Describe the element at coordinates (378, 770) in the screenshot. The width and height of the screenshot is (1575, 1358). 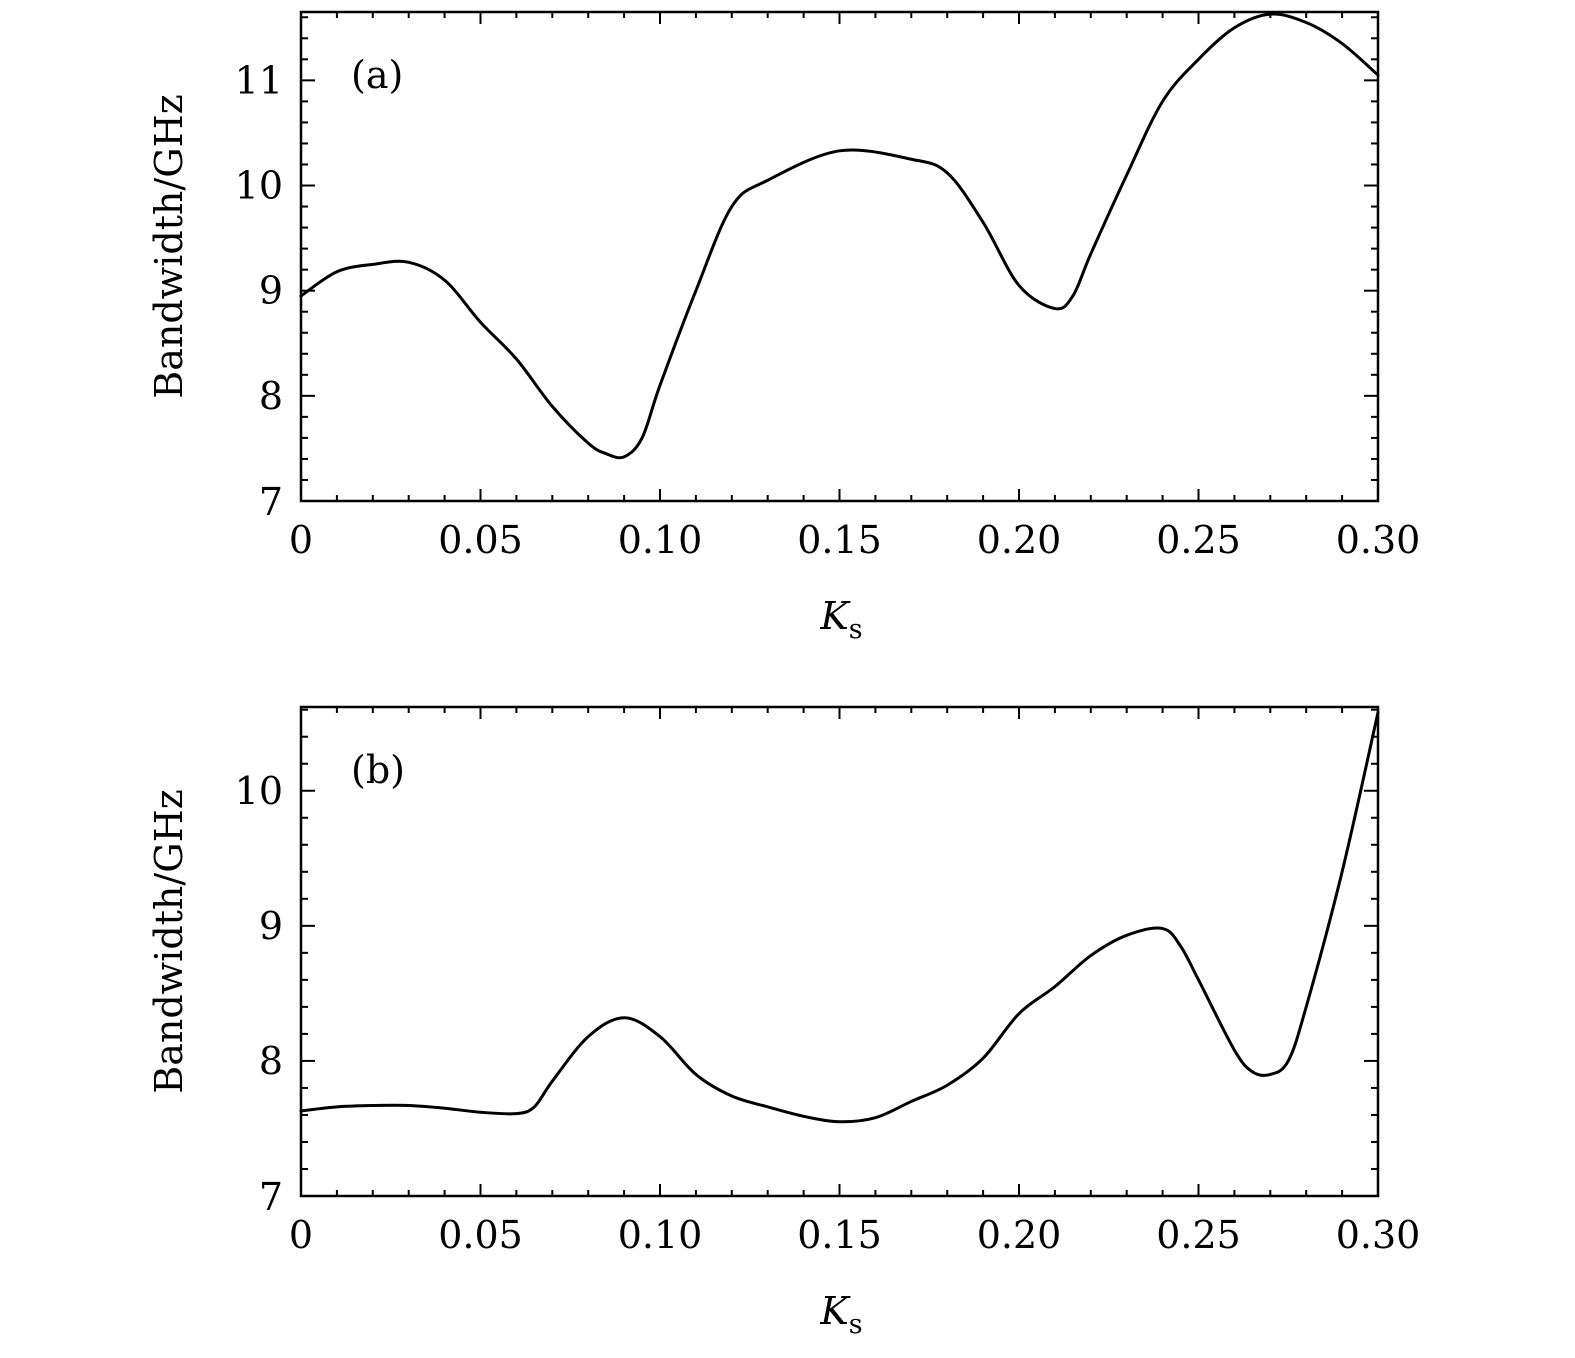
I see `panel-label: (b)` at that location.